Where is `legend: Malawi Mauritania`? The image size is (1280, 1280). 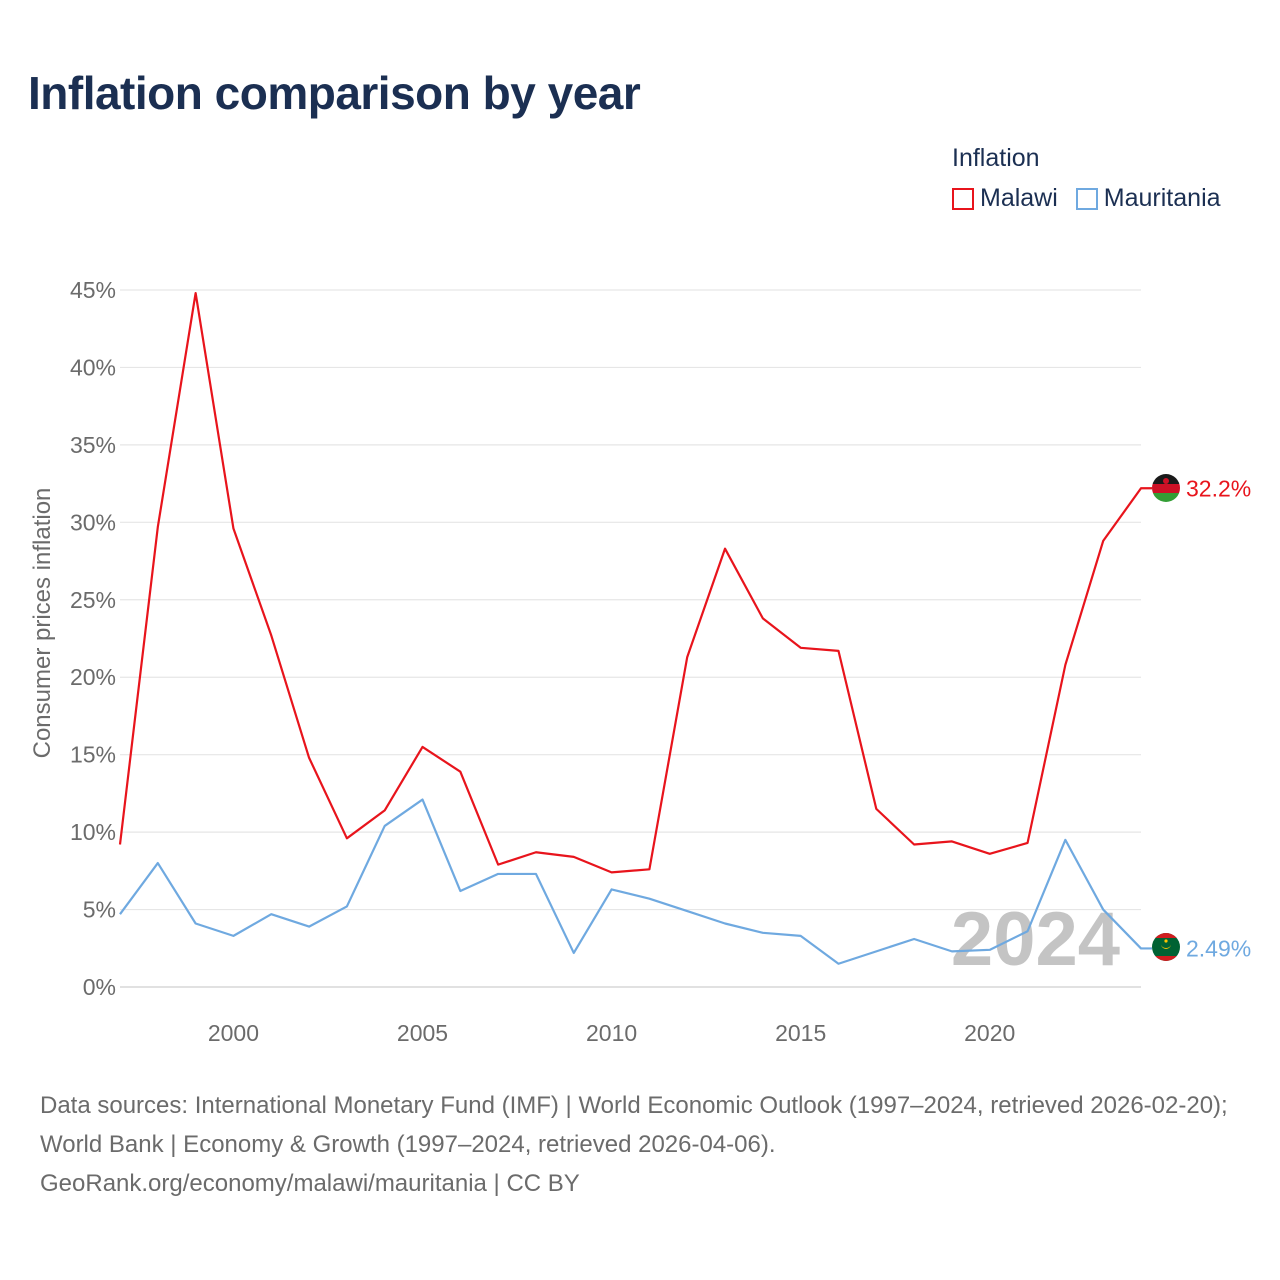 legend: Malawi Mauritania is located at coordinates (1086, 198).